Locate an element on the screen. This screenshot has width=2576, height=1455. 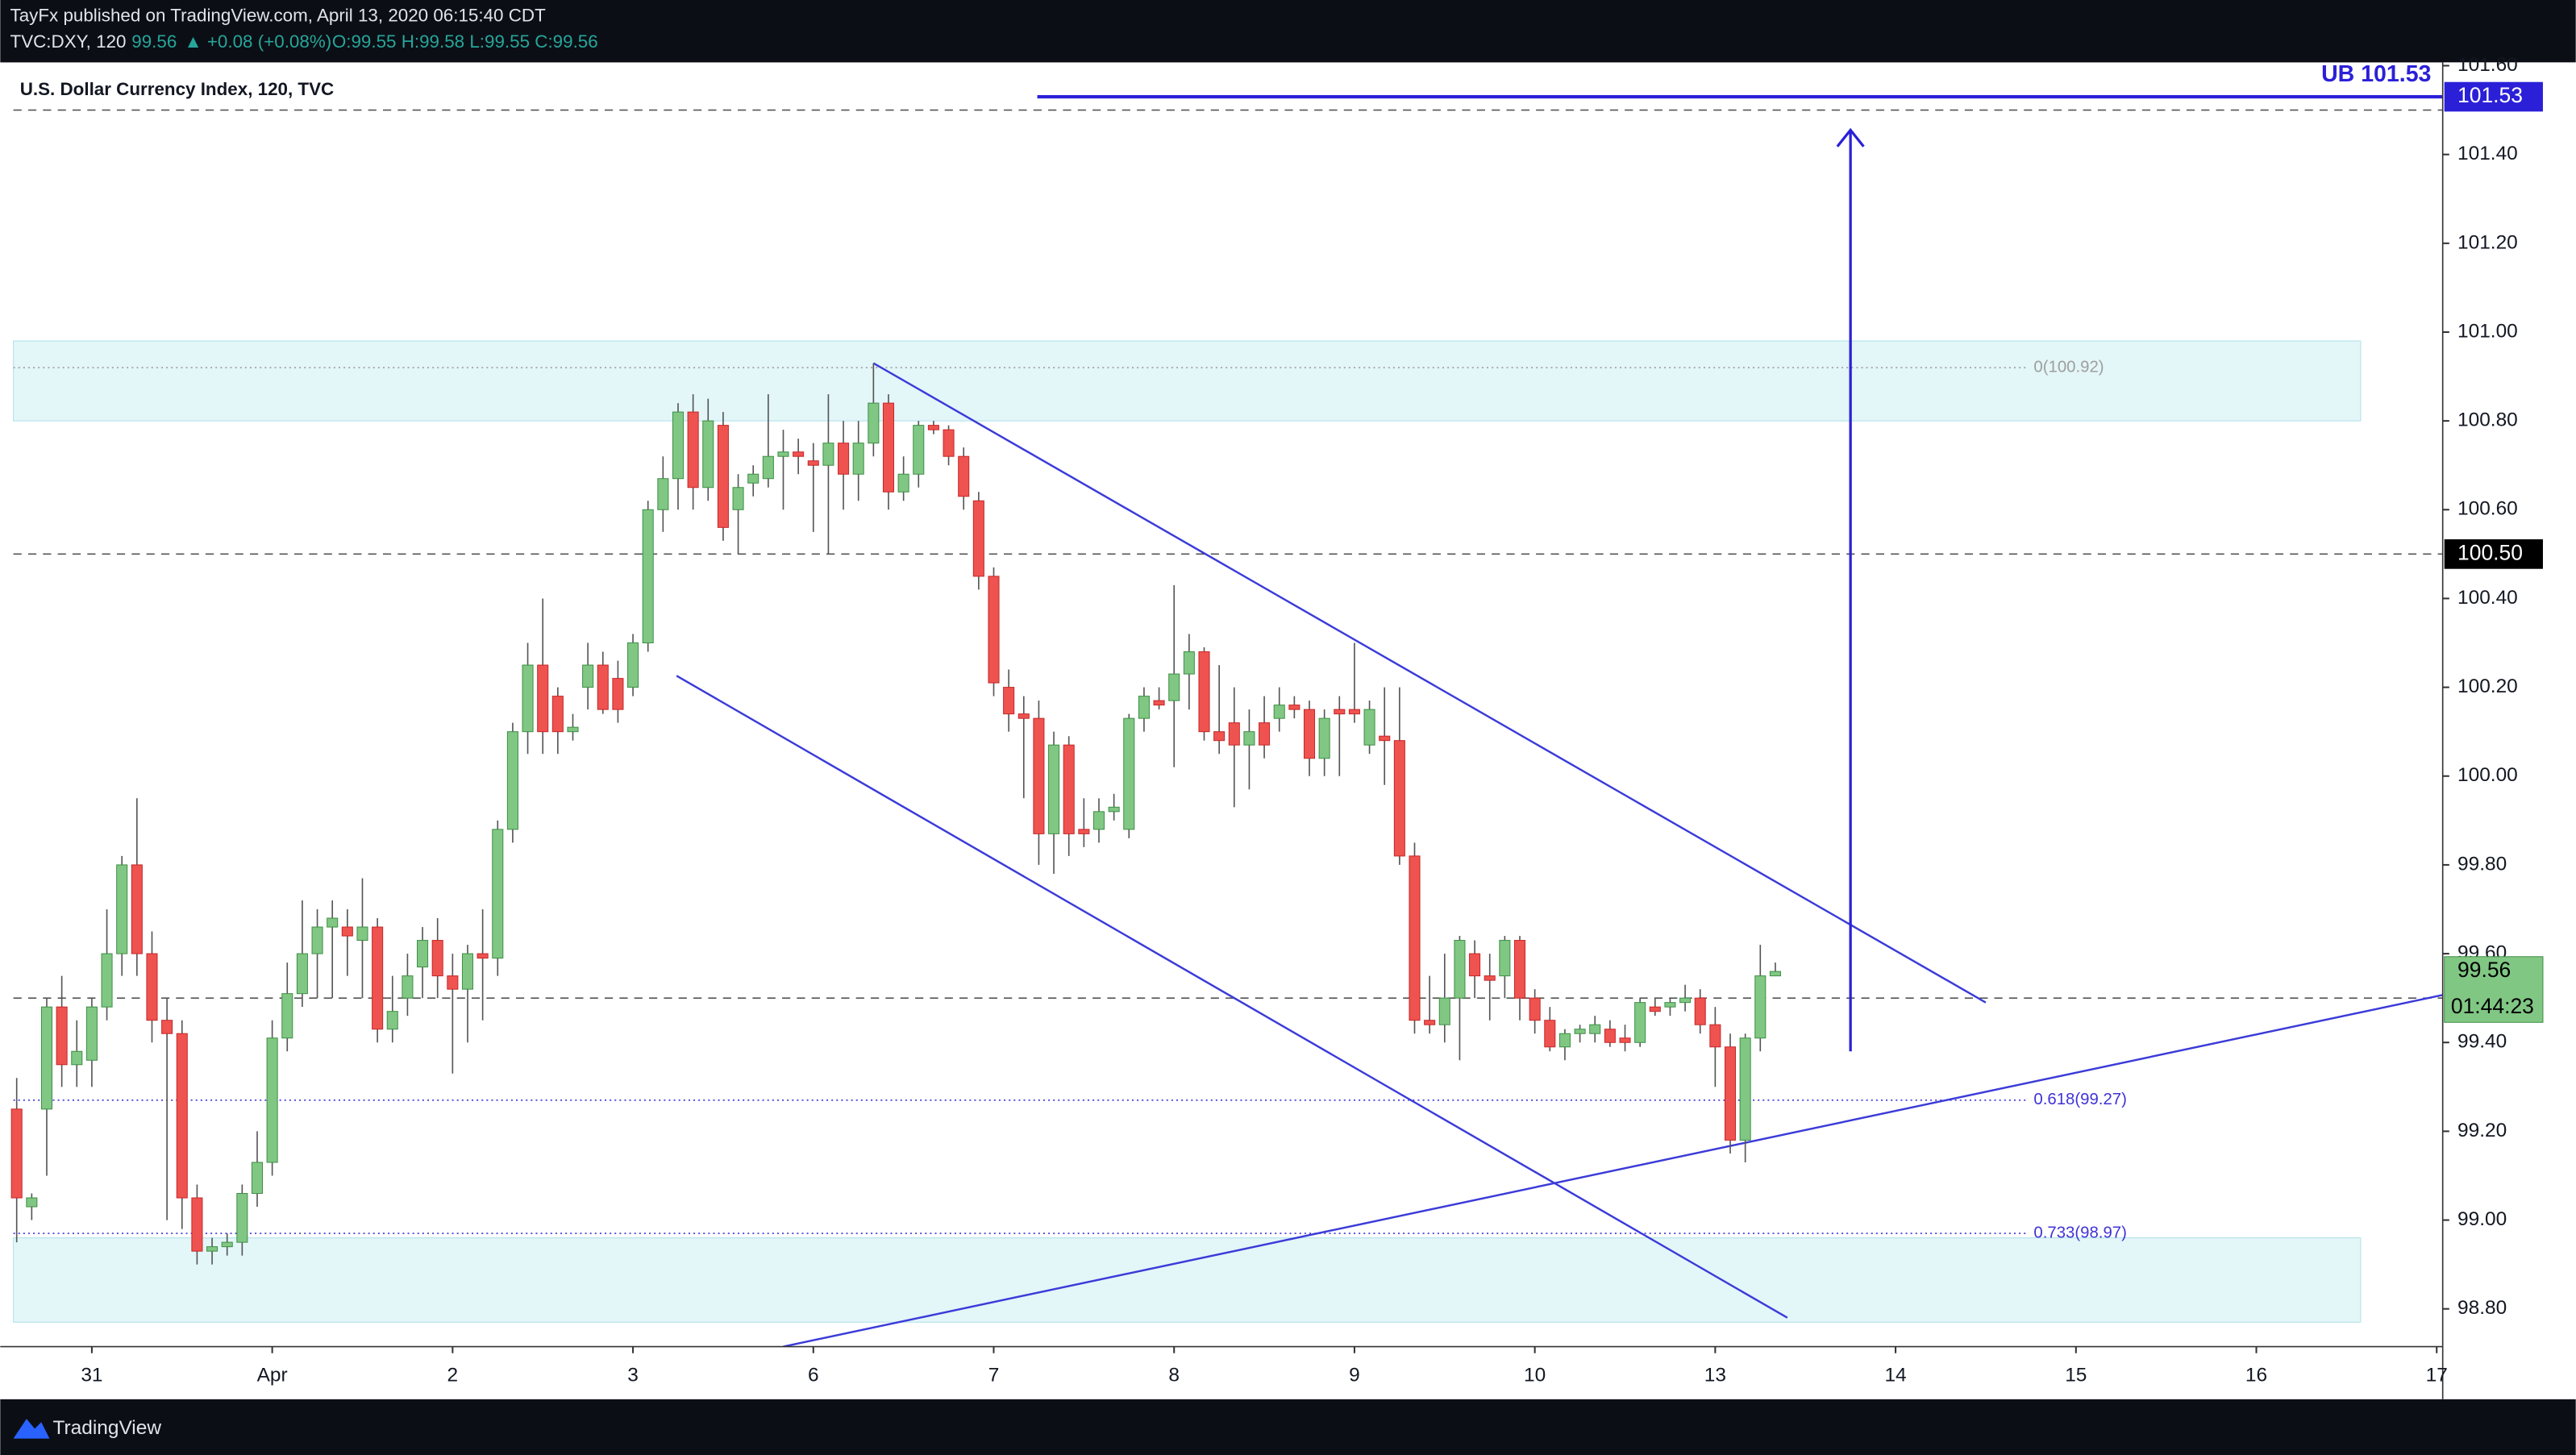
footer-bar is located at coordinates (1288, 1427).